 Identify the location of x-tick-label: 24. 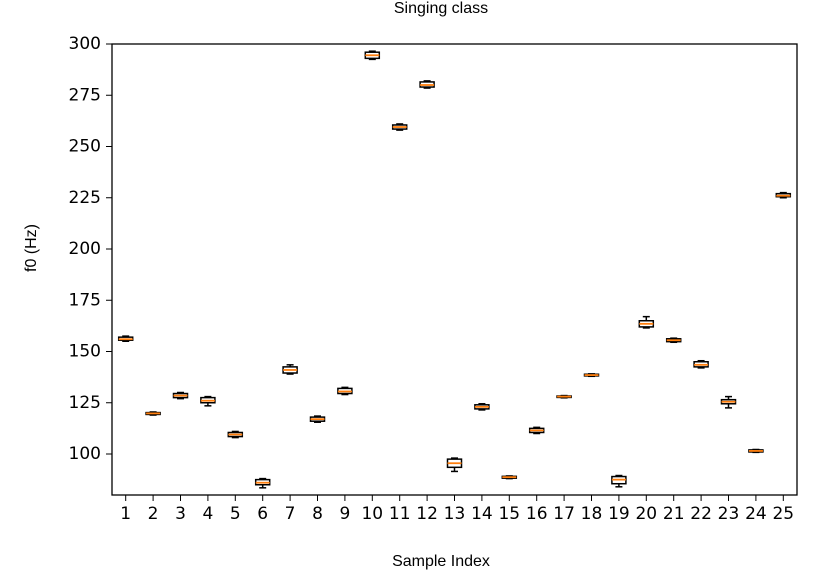
(756, 514).